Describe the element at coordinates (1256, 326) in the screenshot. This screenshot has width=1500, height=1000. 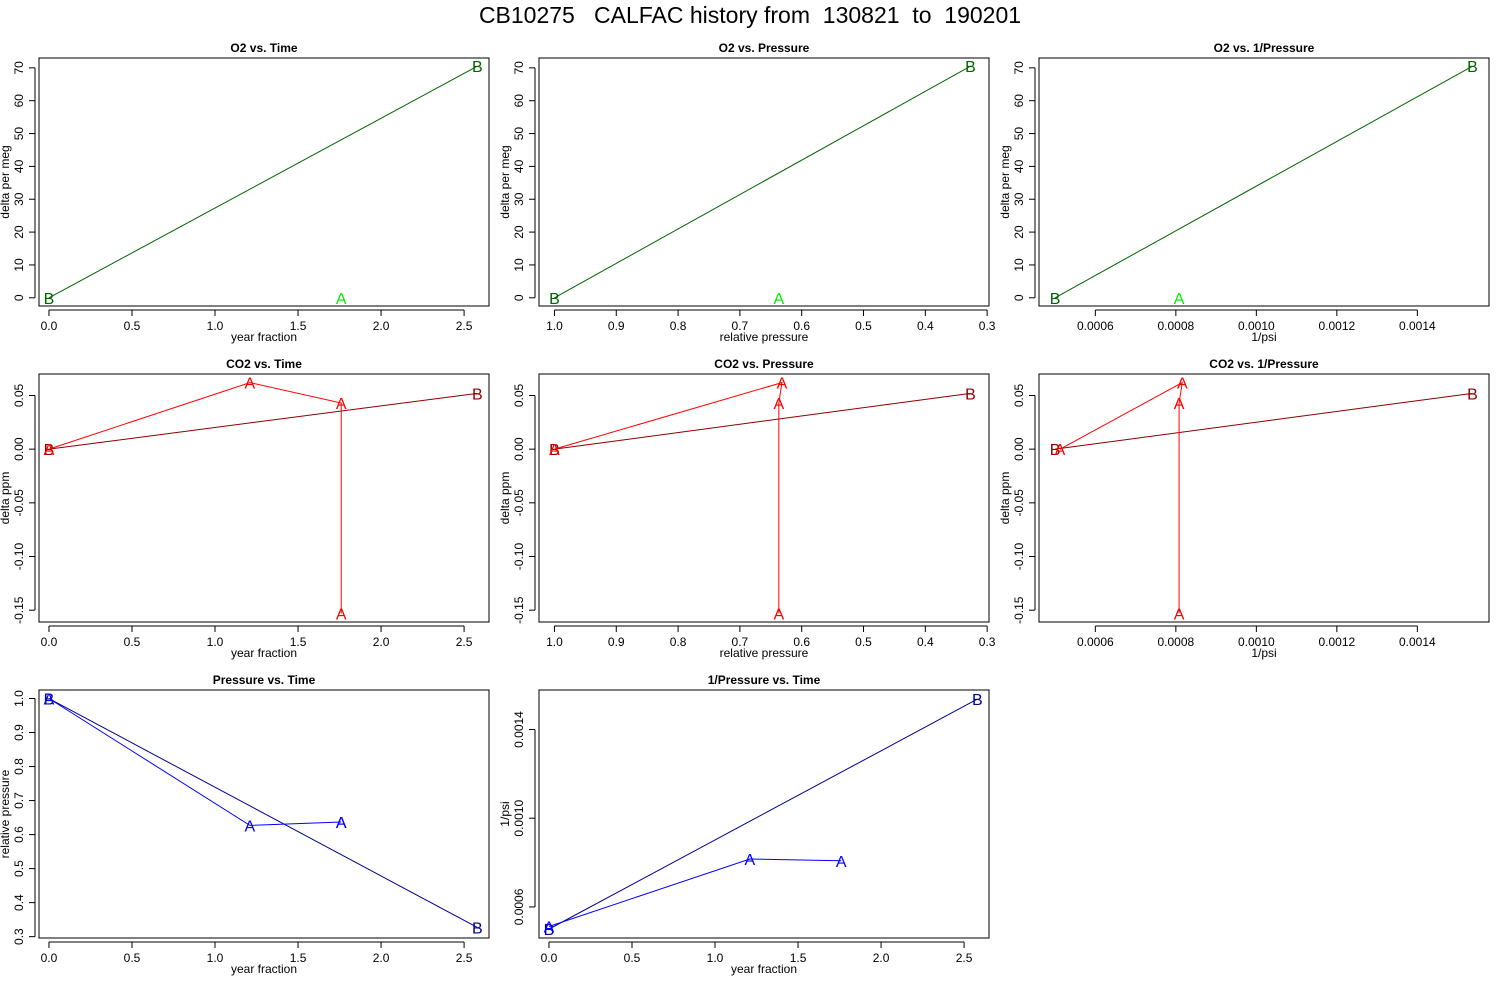
I see `x-tick-label: 0.0010` at that location.